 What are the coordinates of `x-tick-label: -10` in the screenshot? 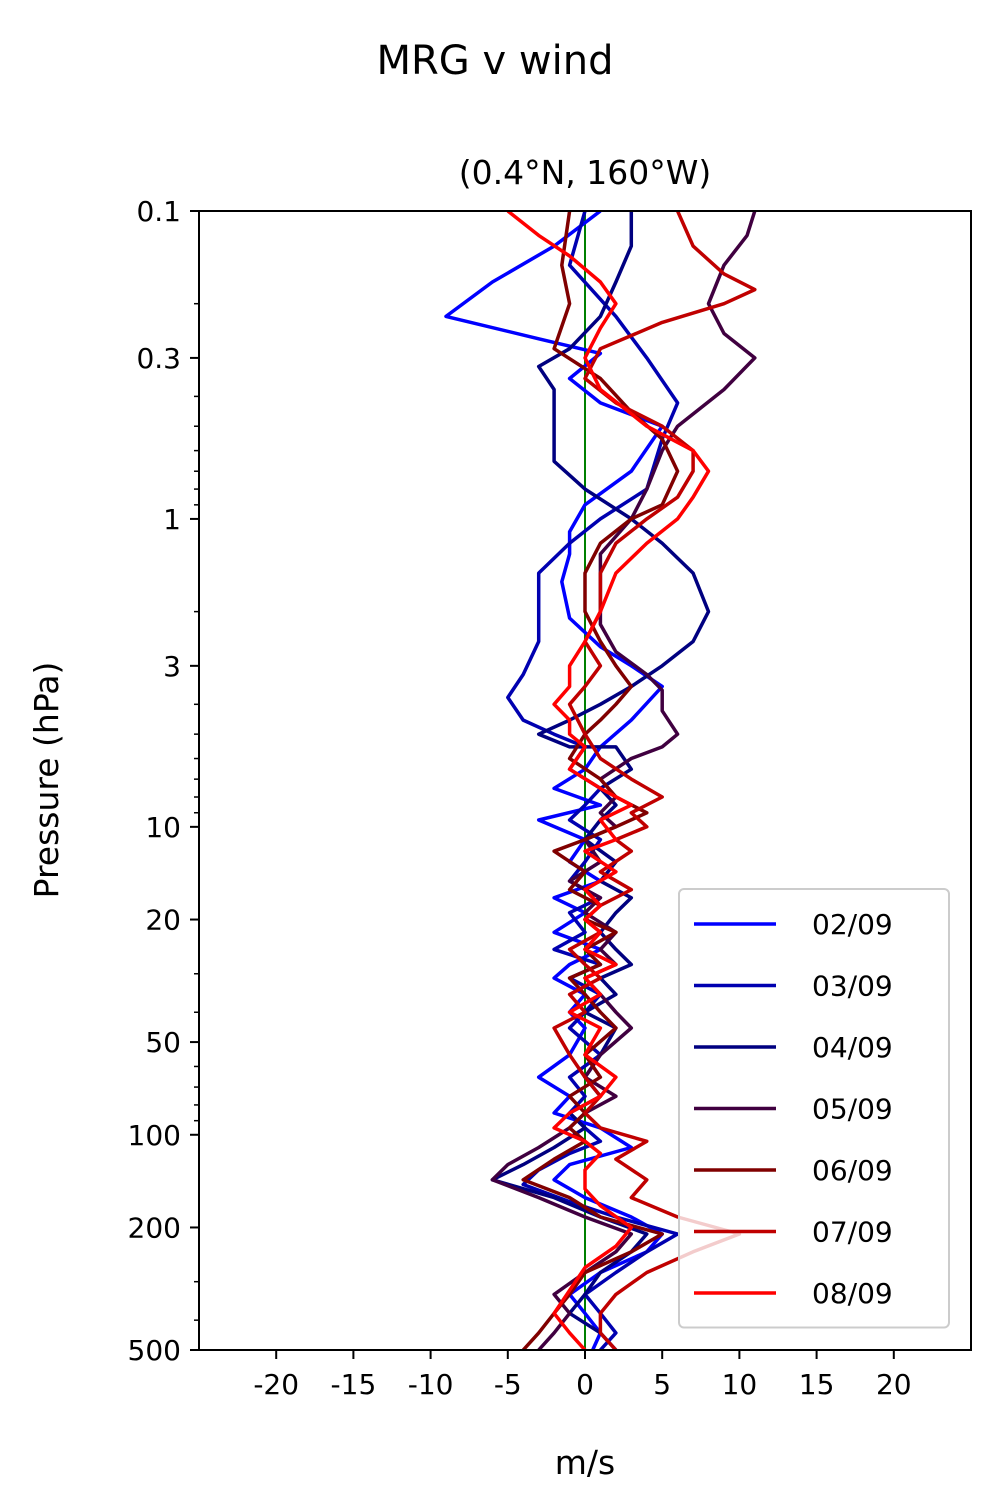 It's located at (431, 1384).